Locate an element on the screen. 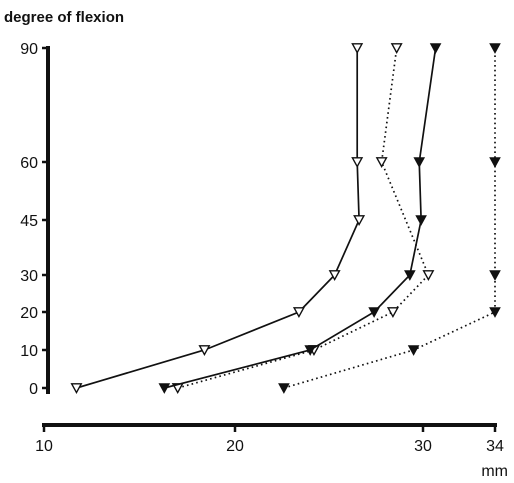 The image size is (514, 483). x-tick-label: 20 is located at coordinates (235, 446).